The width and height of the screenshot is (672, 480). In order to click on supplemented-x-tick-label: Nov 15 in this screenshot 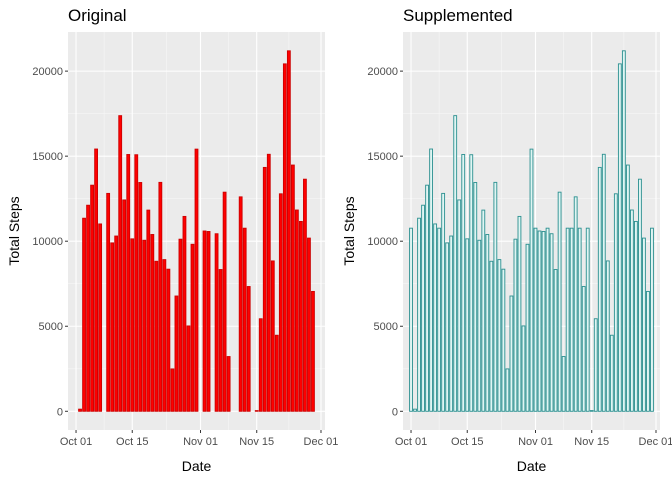, I will do `click(591, 442)`.